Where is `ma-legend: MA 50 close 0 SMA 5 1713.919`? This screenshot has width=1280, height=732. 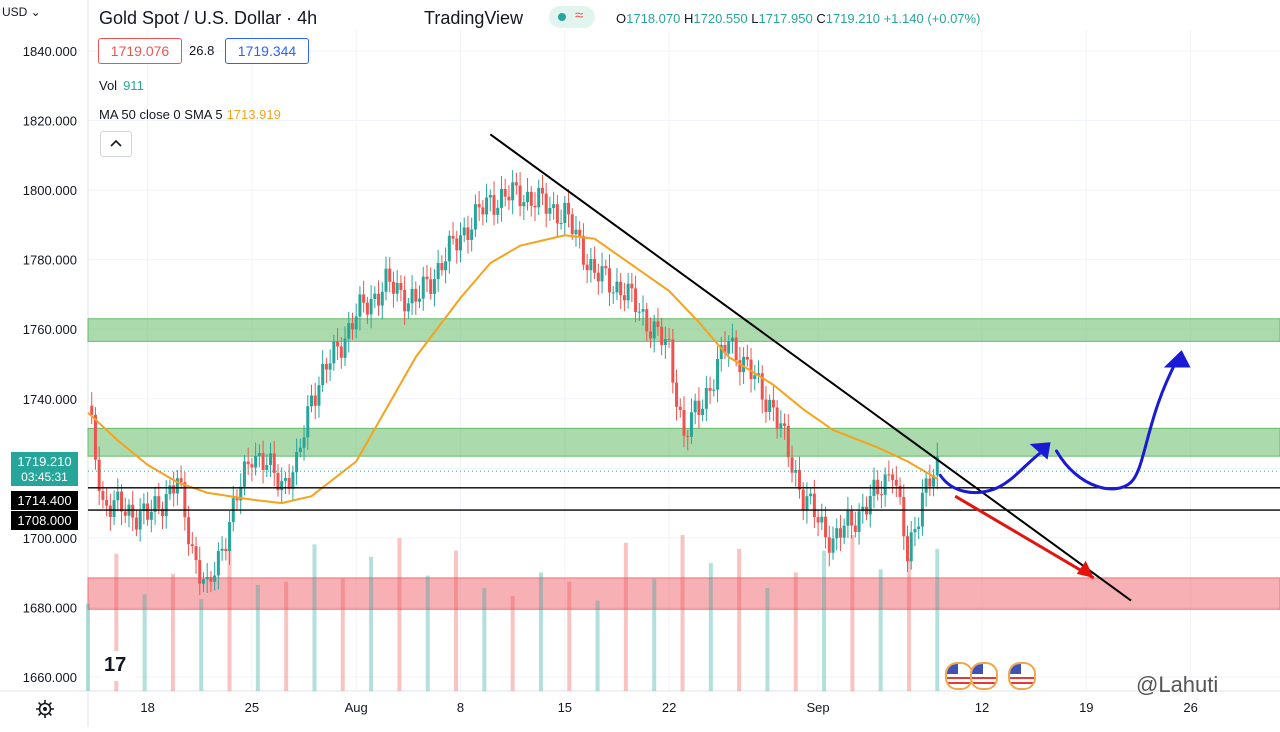
ma-legend: MA 50 close 0 SMA 5 1713.919 is located at coordinates (190, 114).